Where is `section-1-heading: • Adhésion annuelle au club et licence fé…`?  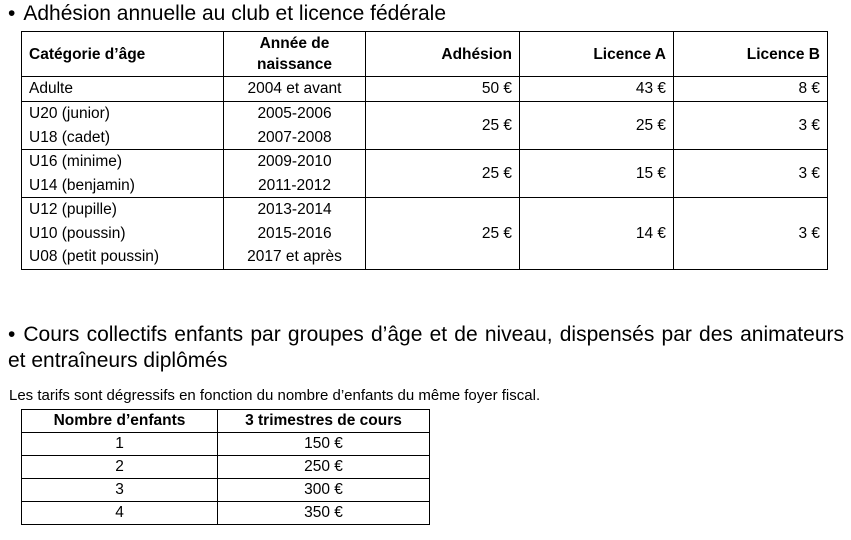
section-1-heading: • Adhésion annuelle au club et licence fé… is located at coordinates (227, 14).